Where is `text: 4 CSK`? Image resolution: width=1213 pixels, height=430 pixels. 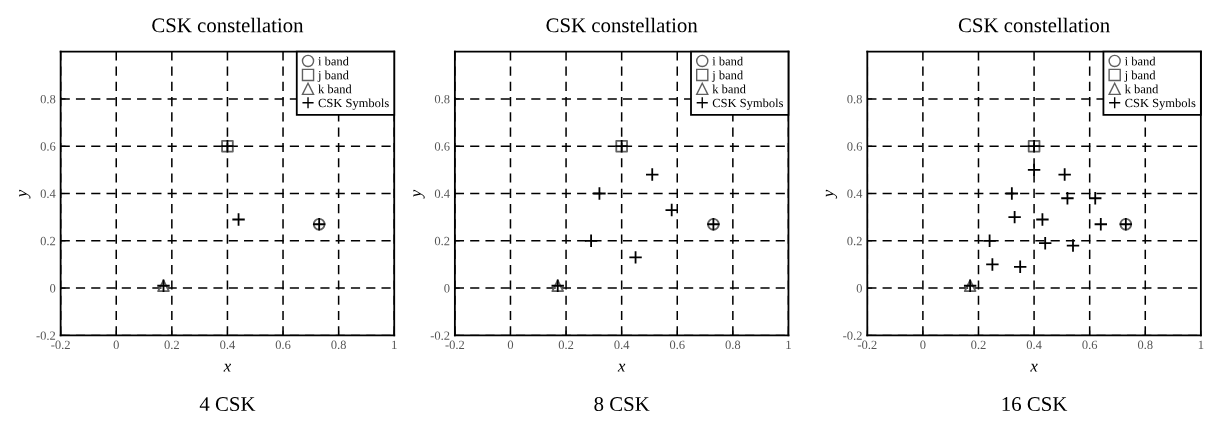 text: 4 CSK is located at coordinates (227, 404).